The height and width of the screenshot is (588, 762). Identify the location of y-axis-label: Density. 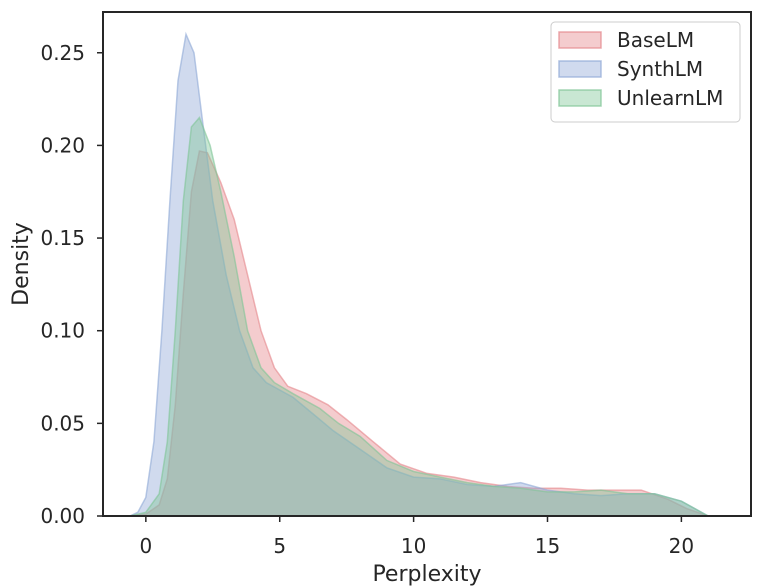
(21, 264).